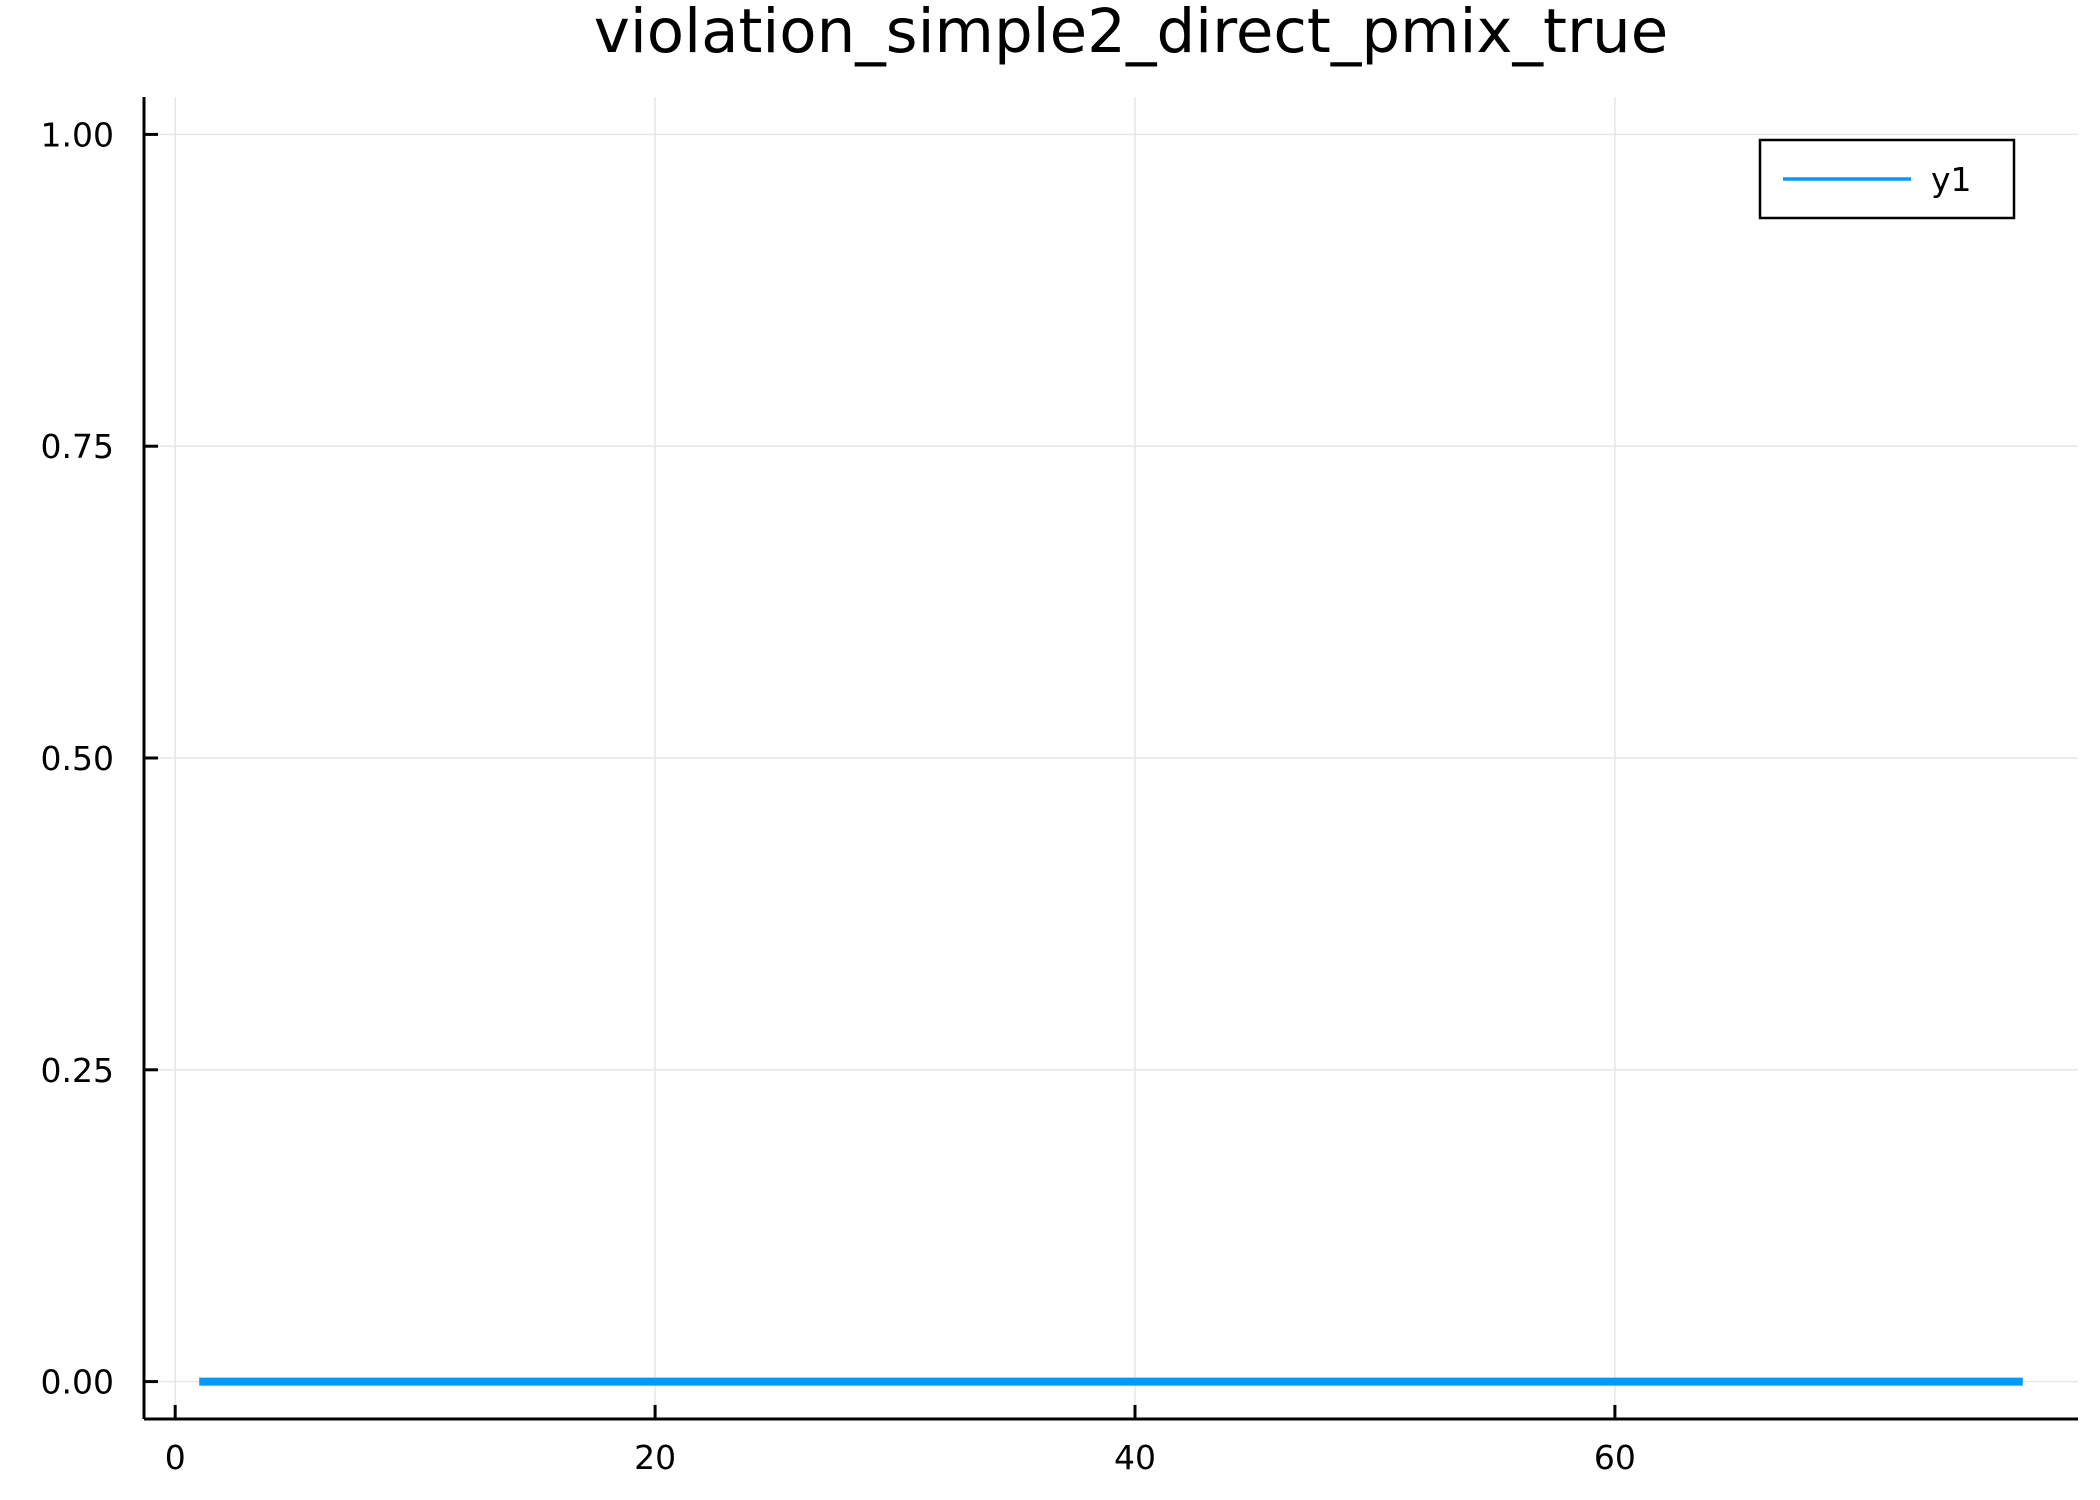  Describe the element at coordinates (1615, 1457) in the screenshot. I see `x-tick-label: 60` at that location.